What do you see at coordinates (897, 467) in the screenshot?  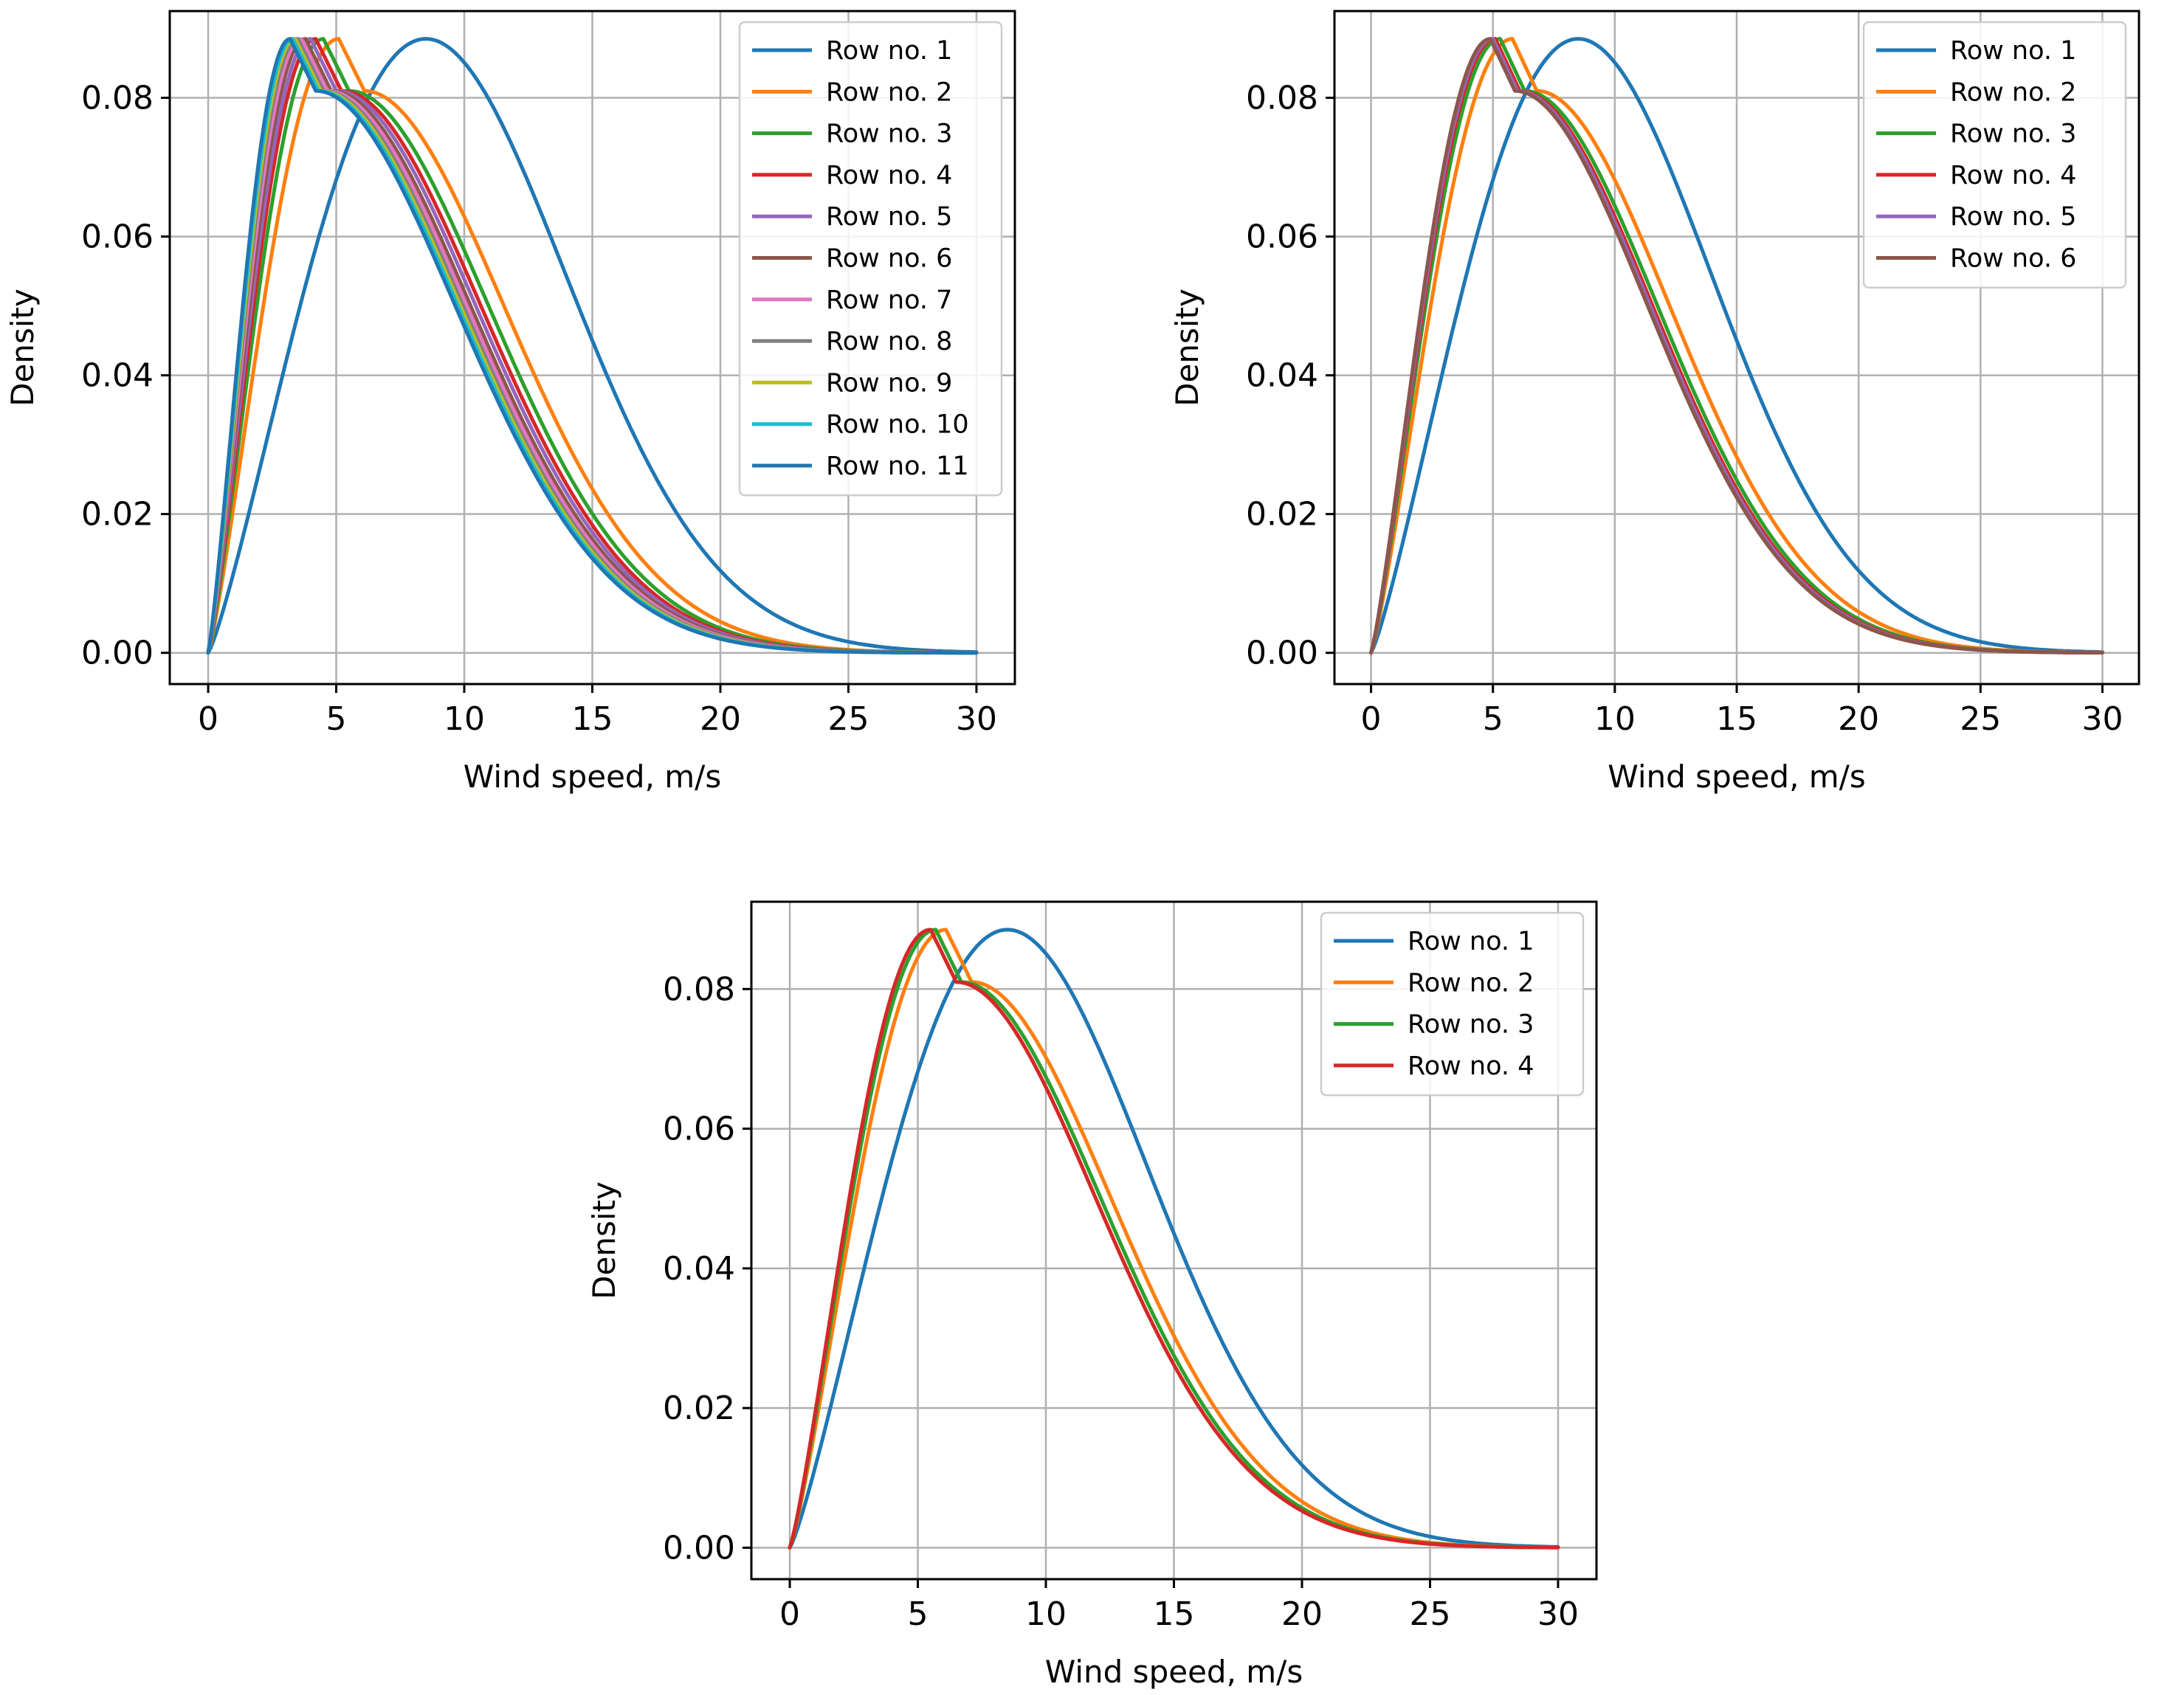 I see `legend-label: Row no. 11` at bounding box center [897, 467].